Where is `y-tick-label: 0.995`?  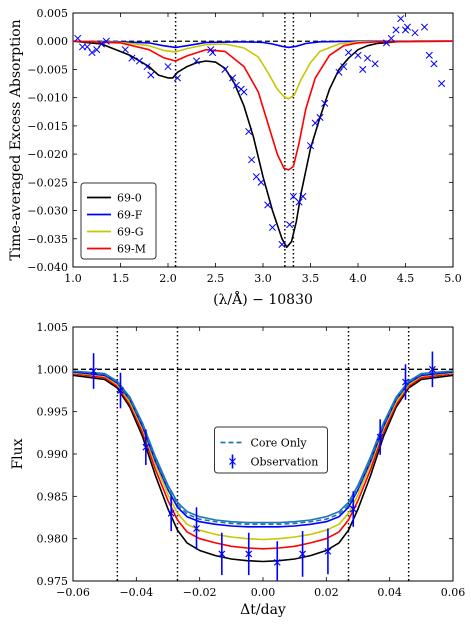
y-tick-label: 0.995 is located at coordinates (53, 412).